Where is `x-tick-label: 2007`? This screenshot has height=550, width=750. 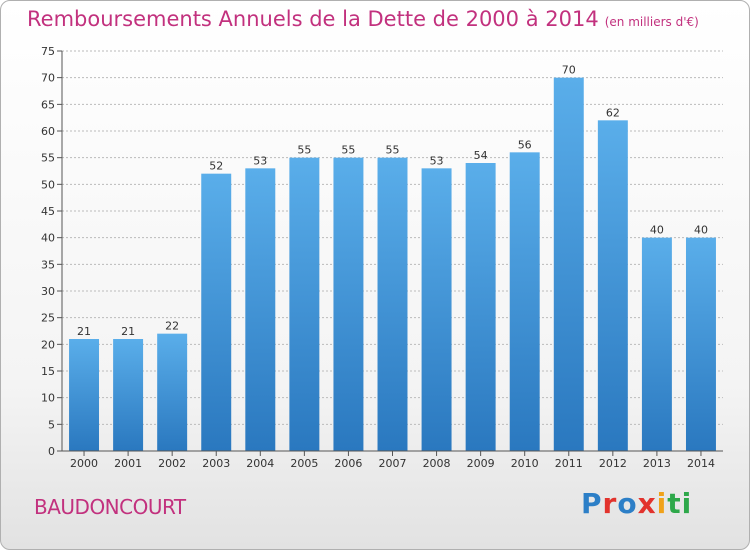 x-tick-label: 2007 is located at coordinates (393, 463).